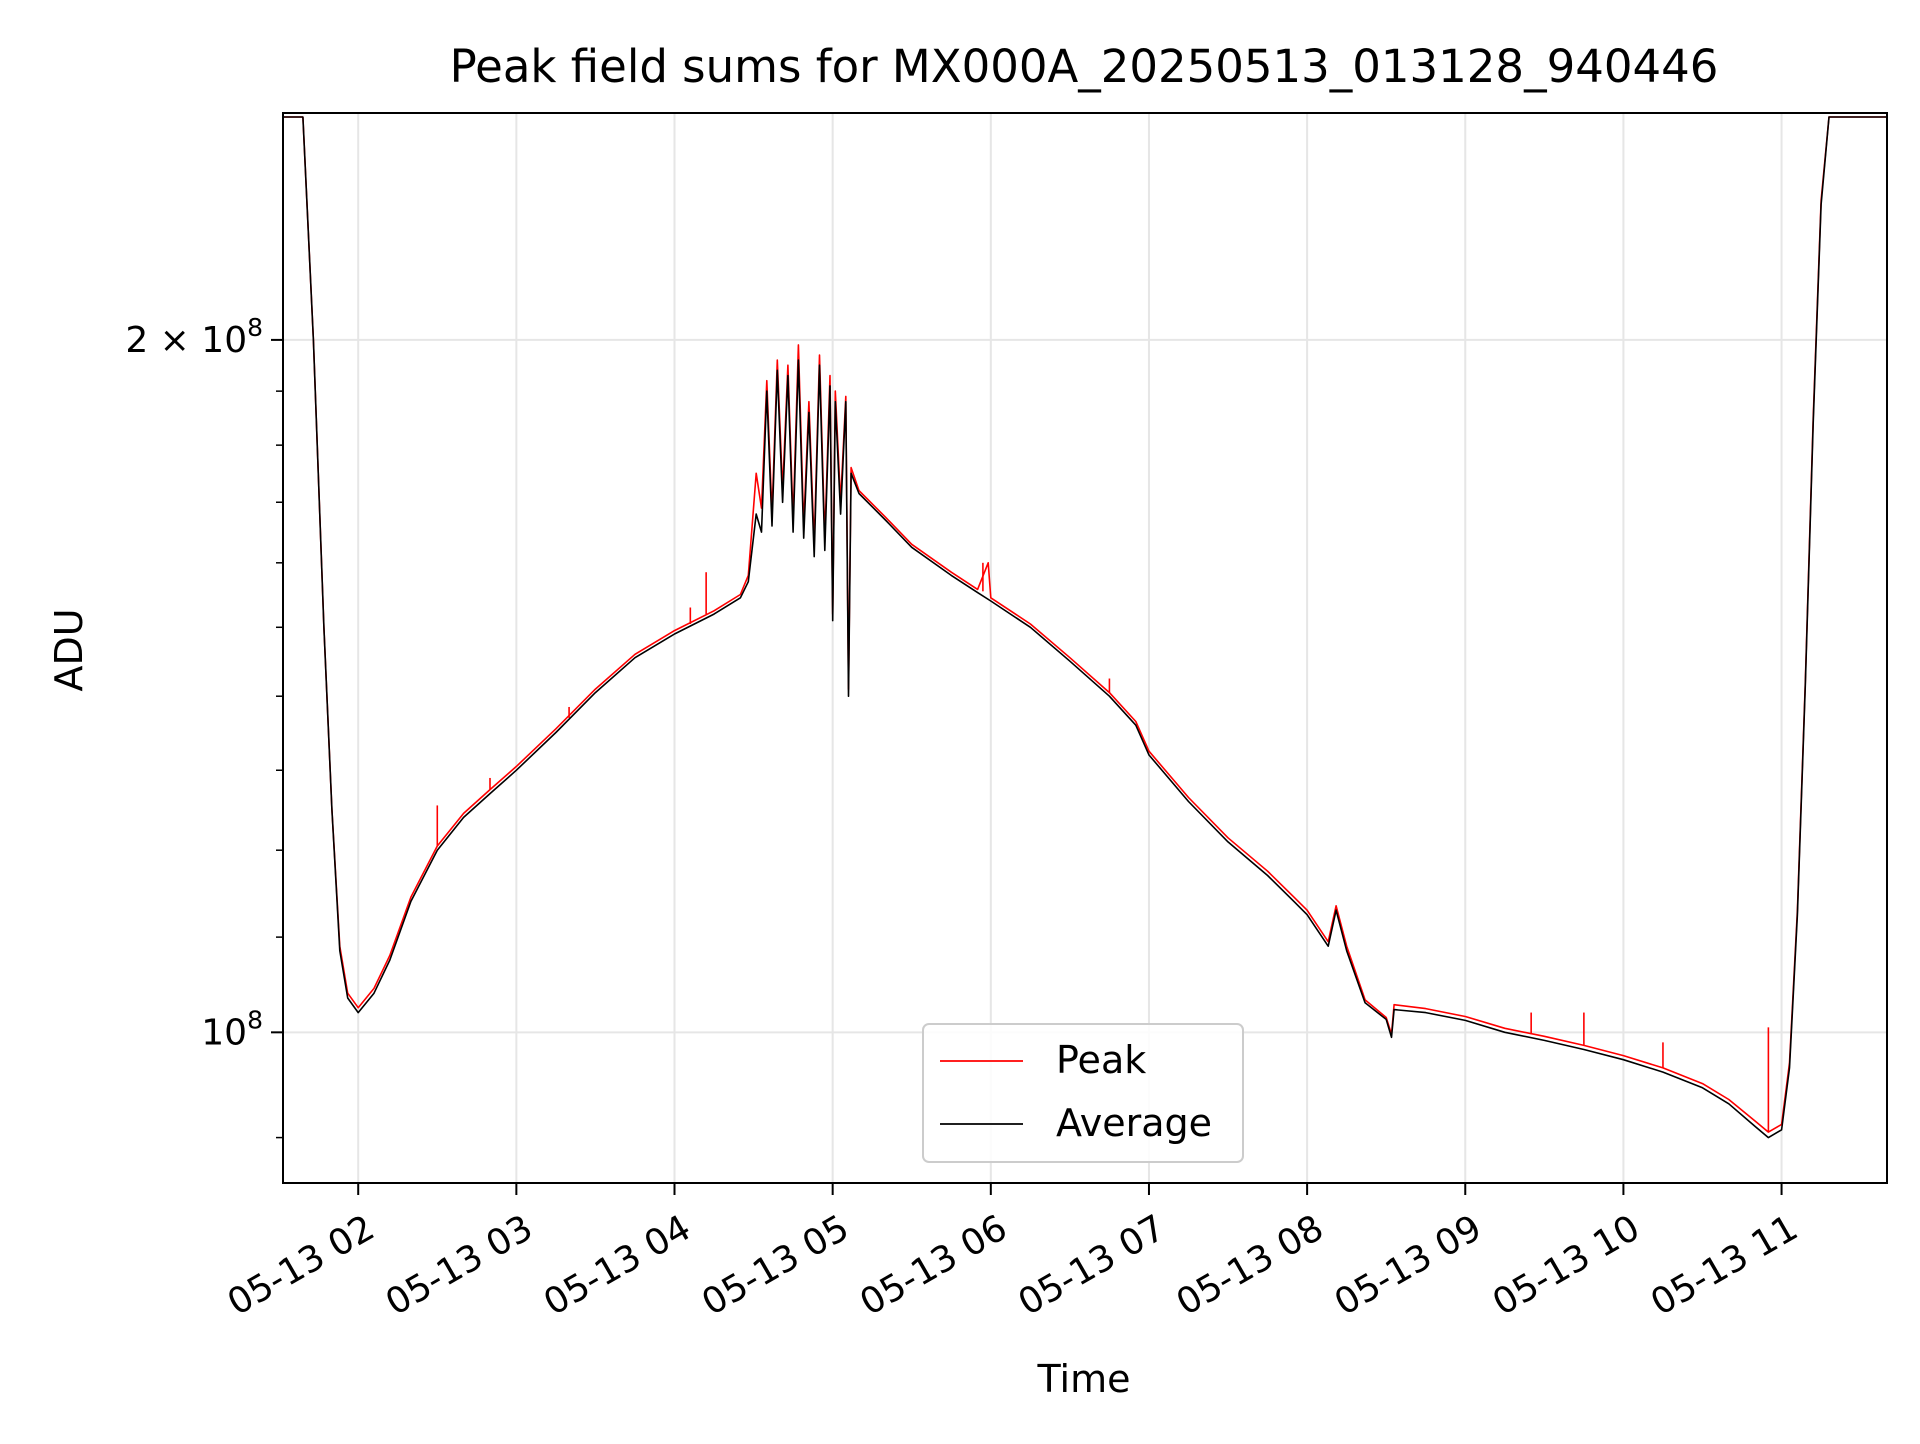  Describe the element at coordinates (1724, 1265) in the screenshot. I see `x-tick-label: 05-13 11` at that location.